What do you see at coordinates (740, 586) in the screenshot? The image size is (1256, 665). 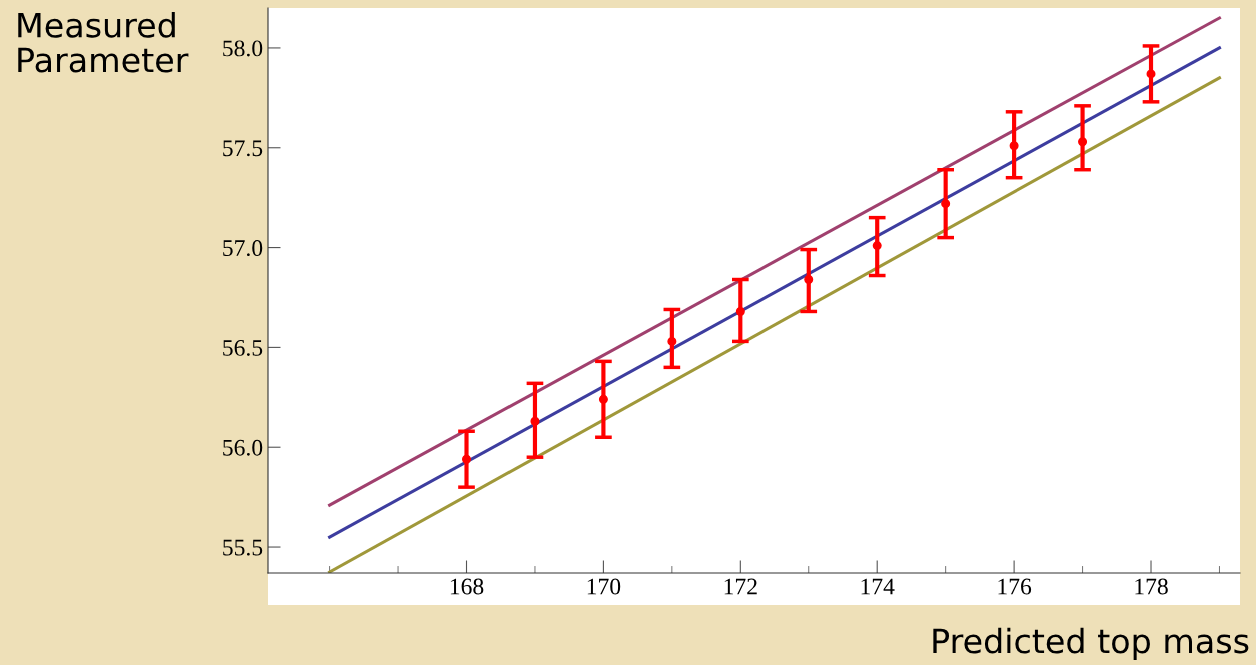 I see `x-tick-label: 172` at bounding box center [740, 586].